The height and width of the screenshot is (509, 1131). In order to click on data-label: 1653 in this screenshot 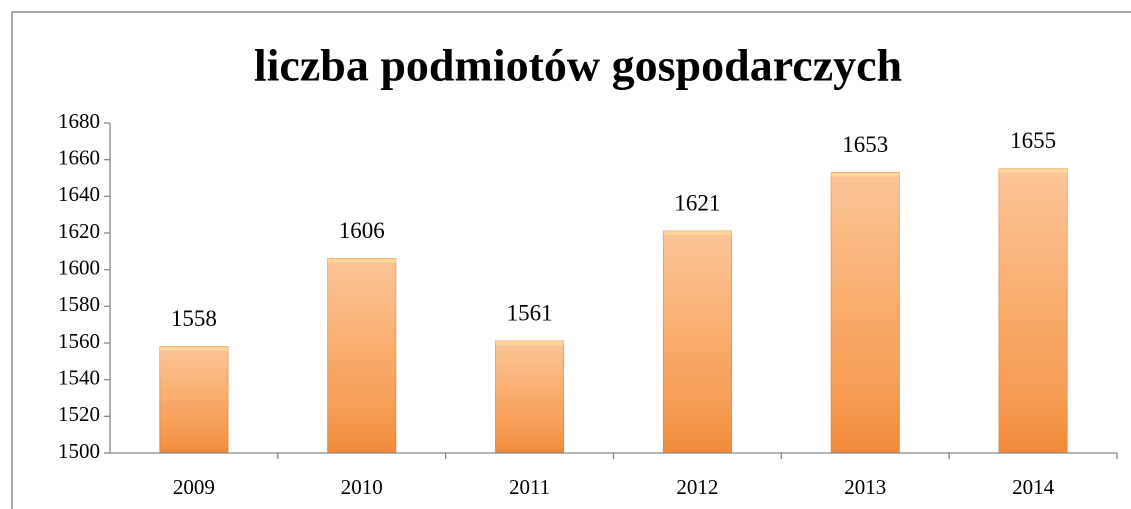, I will do `click(865, 144)`.